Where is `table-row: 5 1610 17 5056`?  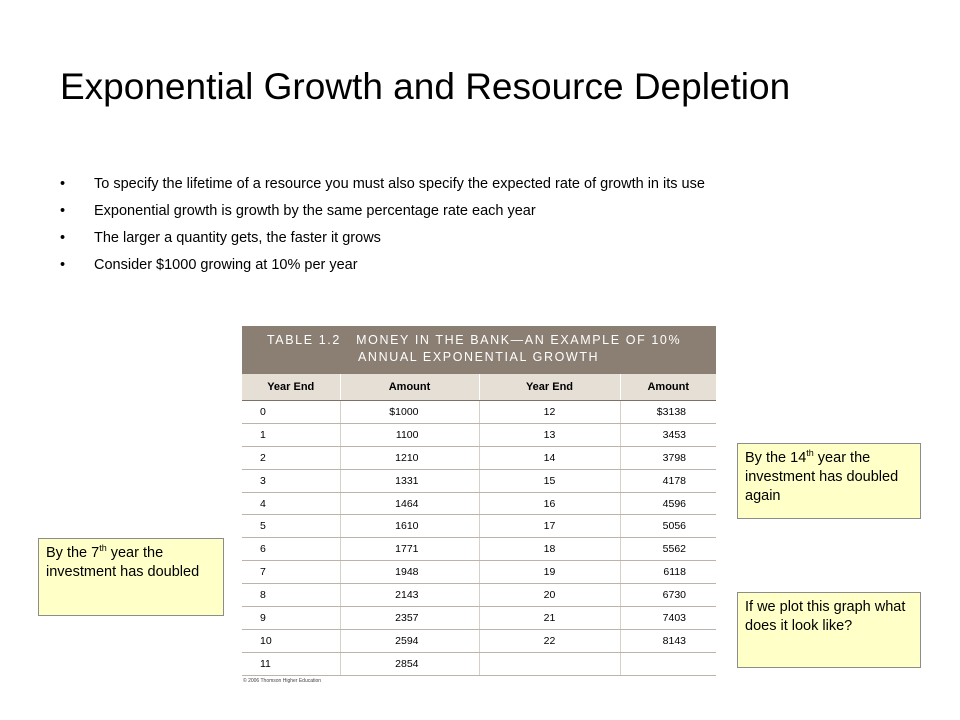
table-row: 5 1610 17 5056 is located at coordinates (479, 526).